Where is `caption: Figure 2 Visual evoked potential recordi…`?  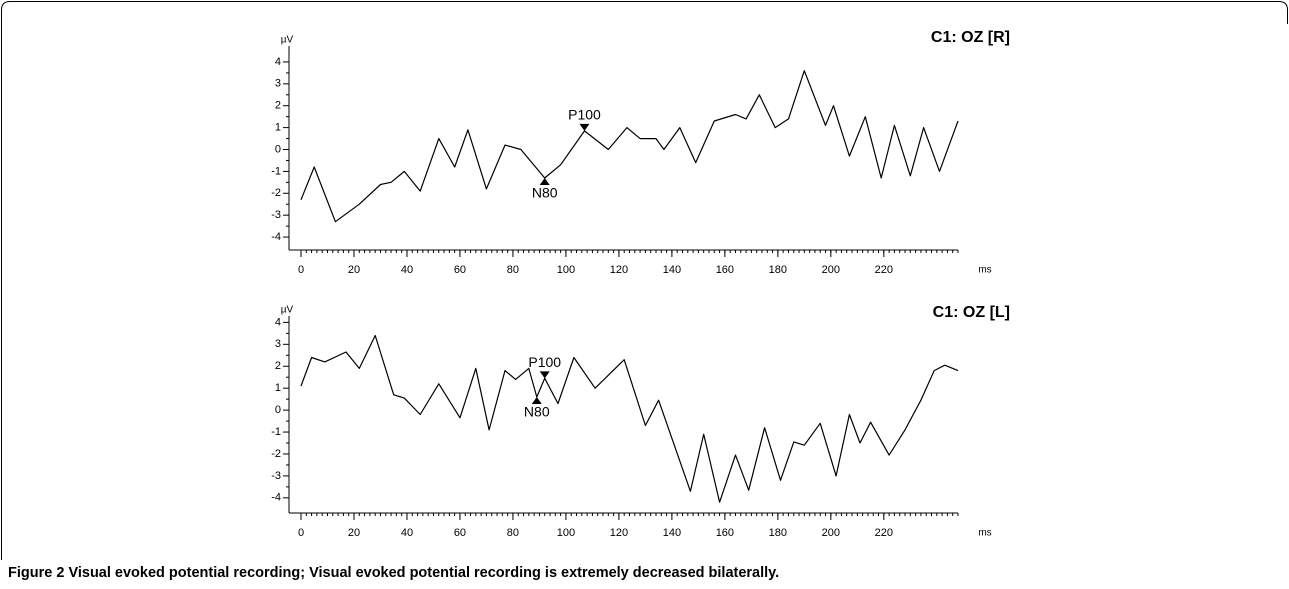
caption: Figure 2 Visual evoked potential recordi… is located at coordinates (393, 573).